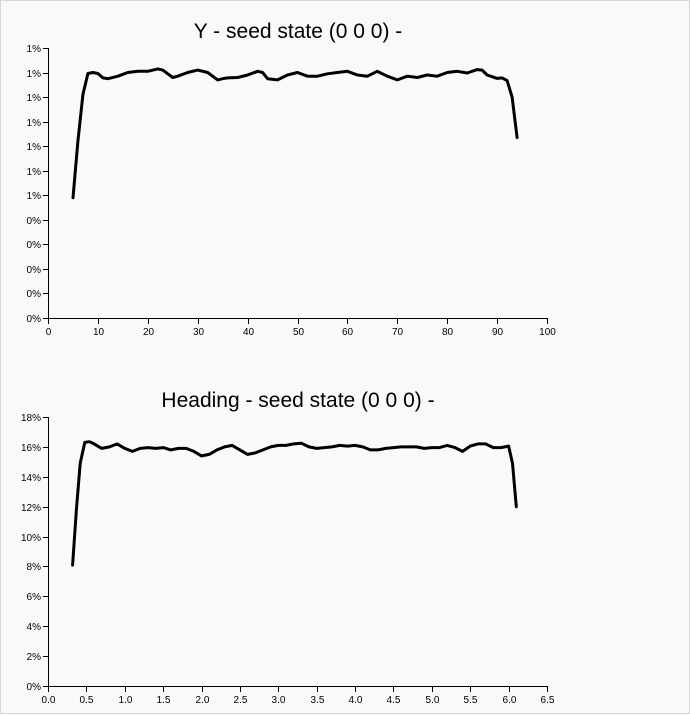 This screenshot has width=690, height=715. What do you see at coordinates (318, 700) in the screenshot?
I see `x-tick-label: 3.5` at bounding box center [318, 700].